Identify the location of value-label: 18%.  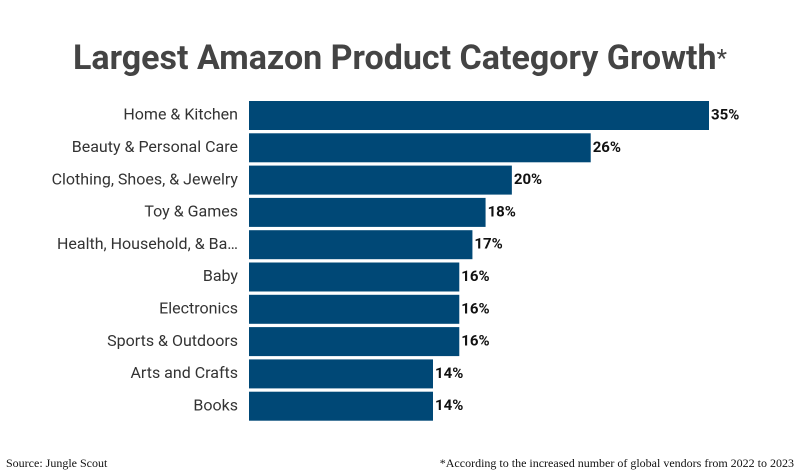
(502, 211).